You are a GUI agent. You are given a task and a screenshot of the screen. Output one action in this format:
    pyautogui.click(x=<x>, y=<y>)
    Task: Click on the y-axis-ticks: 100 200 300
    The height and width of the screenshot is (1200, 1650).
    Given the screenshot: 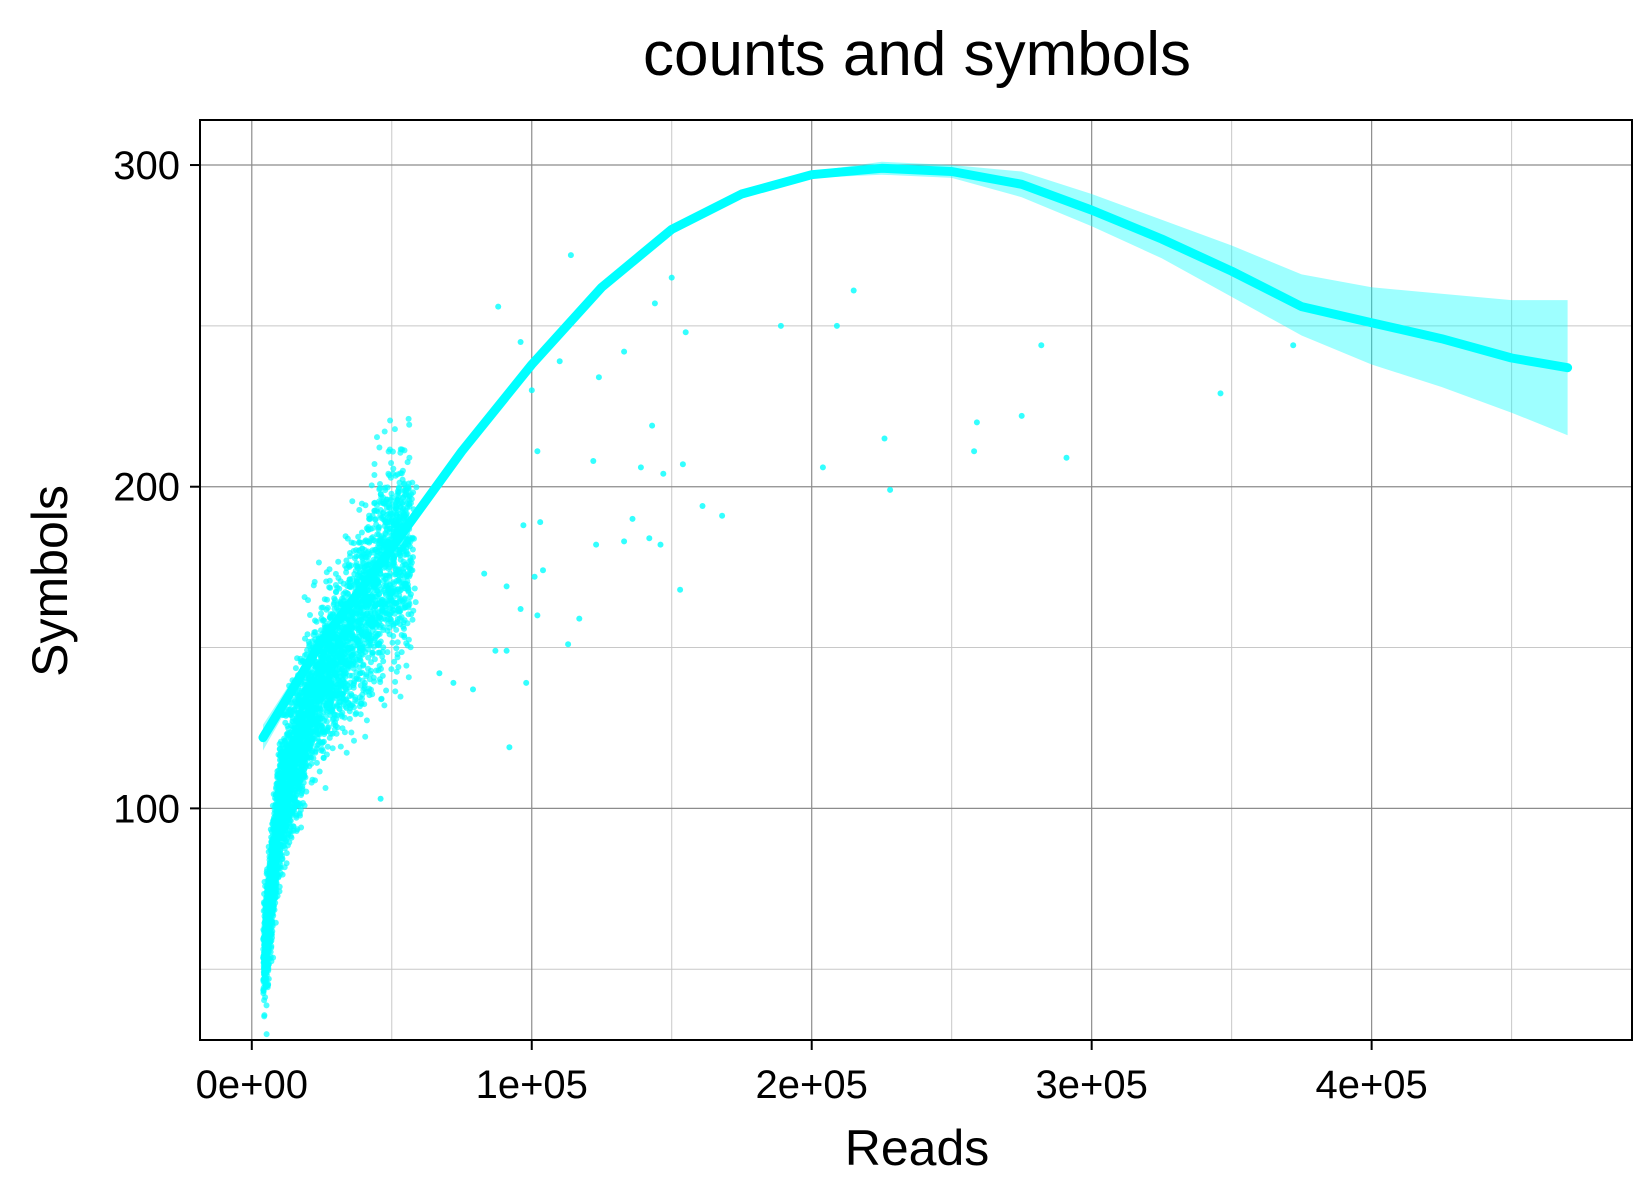 What is the action you would take?
    pyautogui.click(x=156, y=487)
    